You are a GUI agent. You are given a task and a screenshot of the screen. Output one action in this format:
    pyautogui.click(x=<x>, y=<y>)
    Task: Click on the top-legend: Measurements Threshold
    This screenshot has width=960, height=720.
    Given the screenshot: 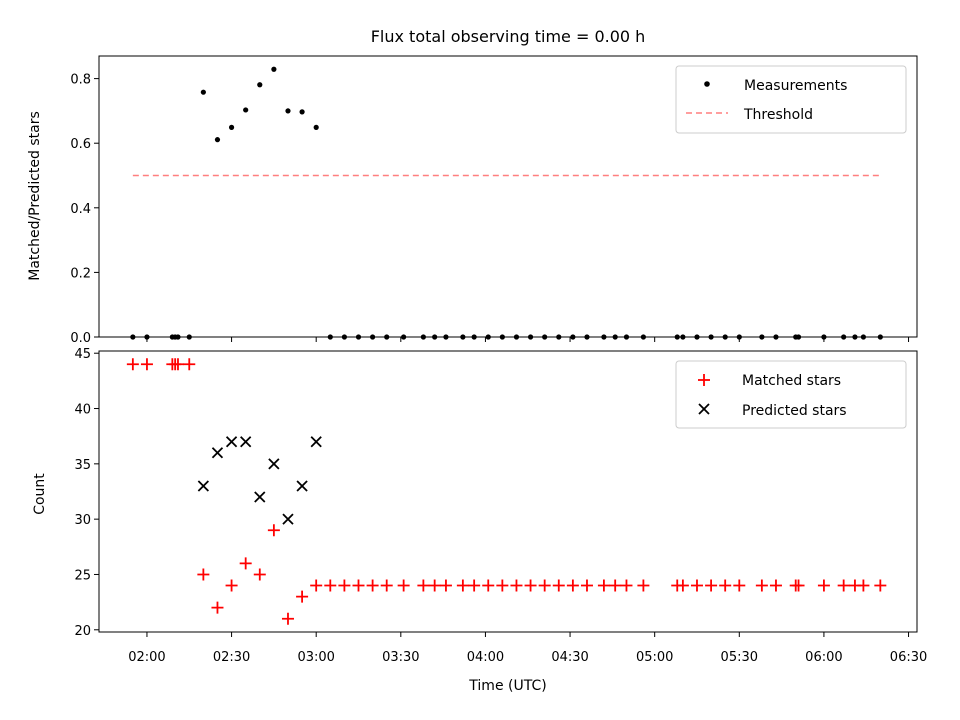 What is the action you would take?
    pyautogui.click(x=791, y=99)
    